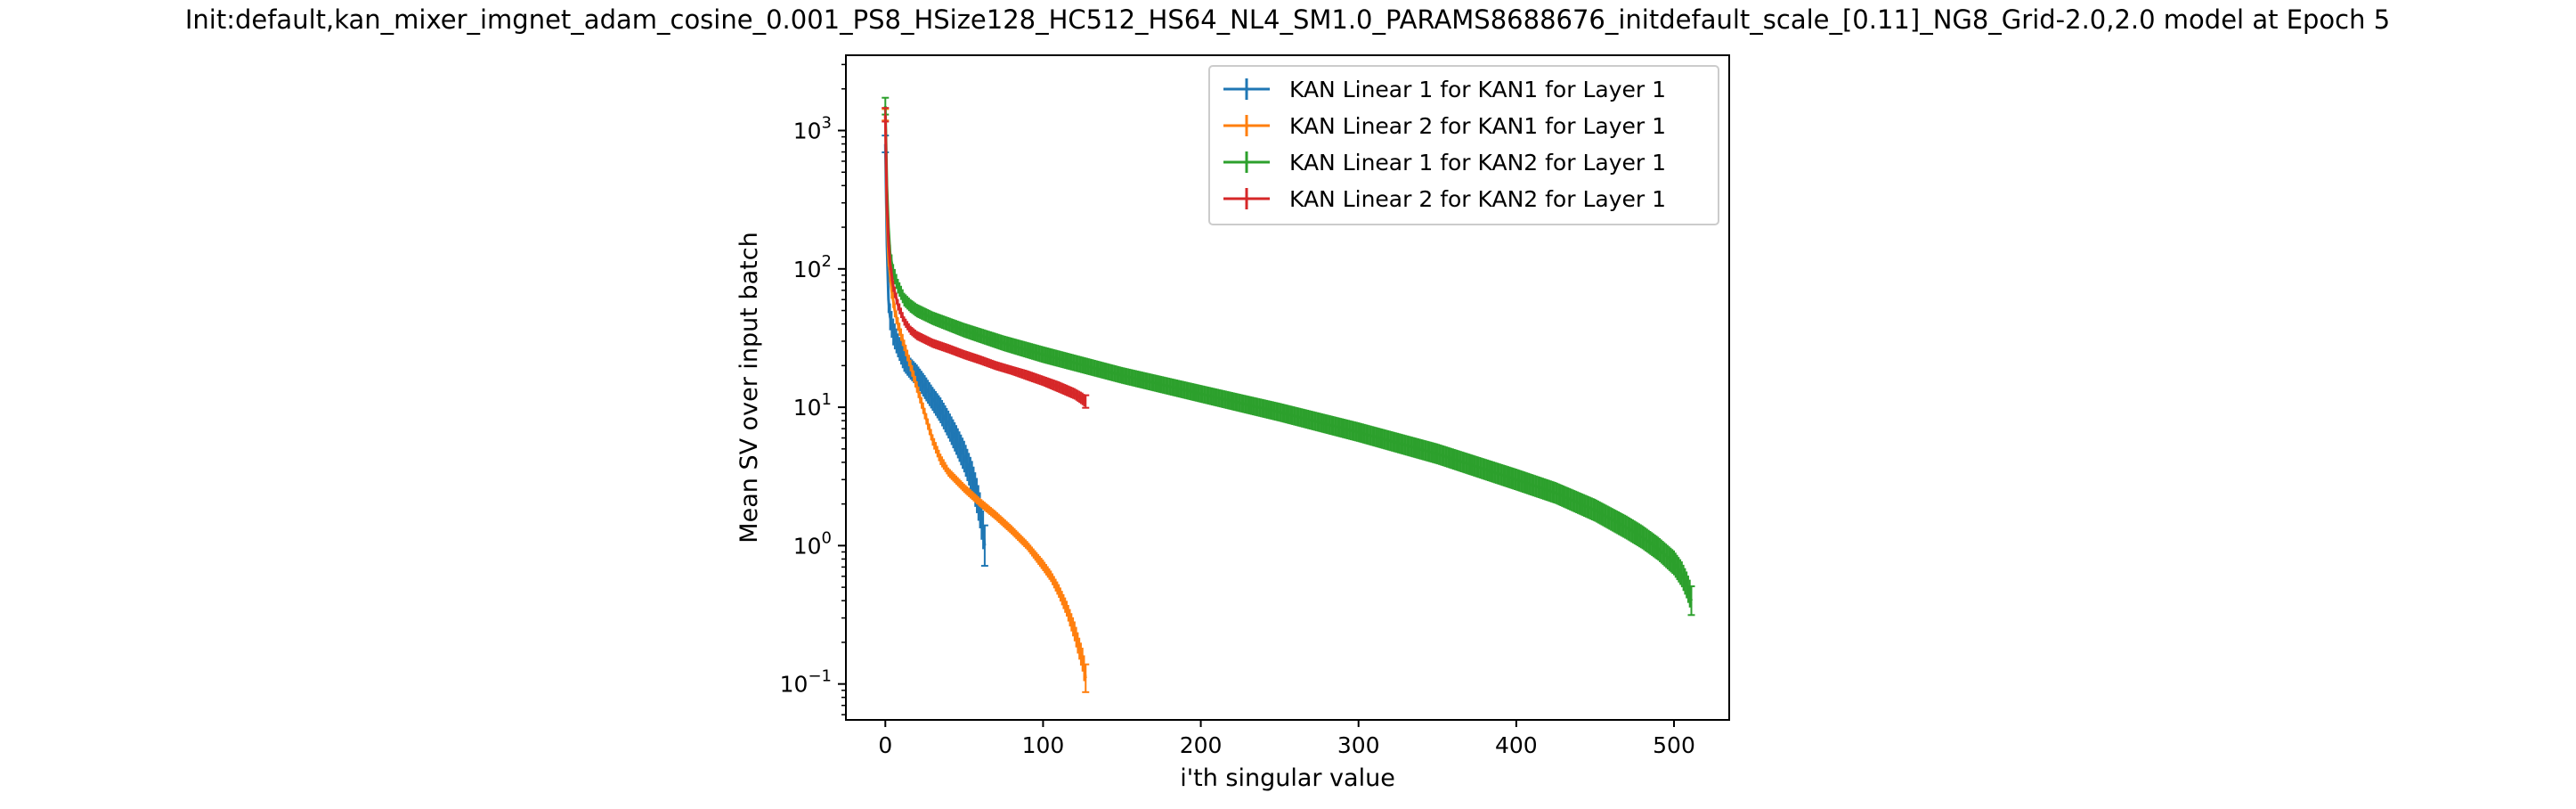 The height and width of the screenshot is (809, 2576). I want to click on y-axis-label: Mean SV over input batch, so click(749, 388).